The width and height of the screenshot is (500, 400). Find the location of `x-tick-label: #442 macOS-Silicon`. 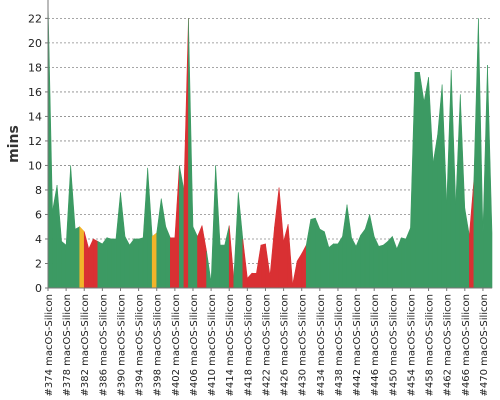

x-tick-label: #442 macOS-Silicon is located at coordinates (357, 345).